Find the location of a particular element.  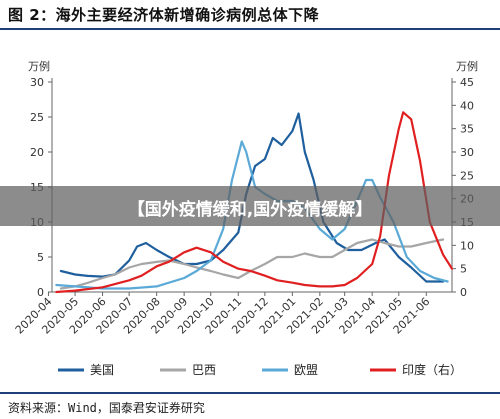

source-note: 资料来源：Wind，国泰君安证券研究 is located at coordinates (106, 408).